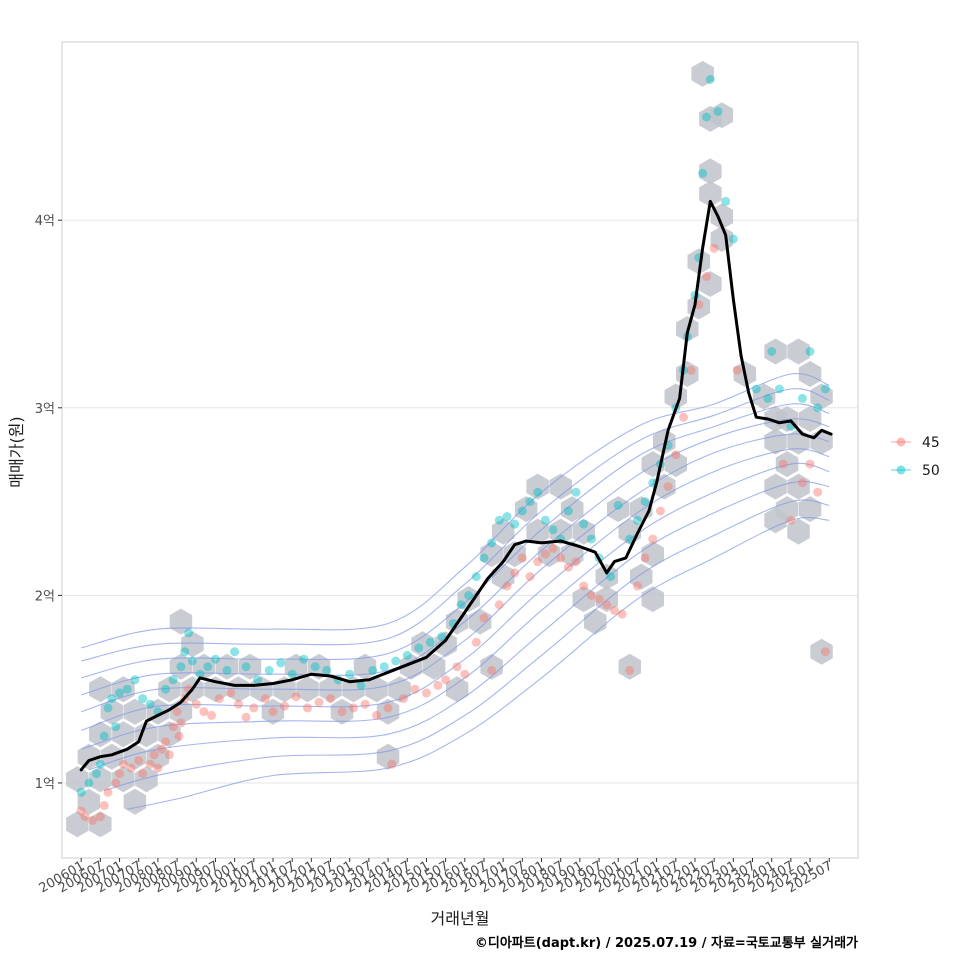  I want to click on legend-label-45: 45, so click(931, 443).